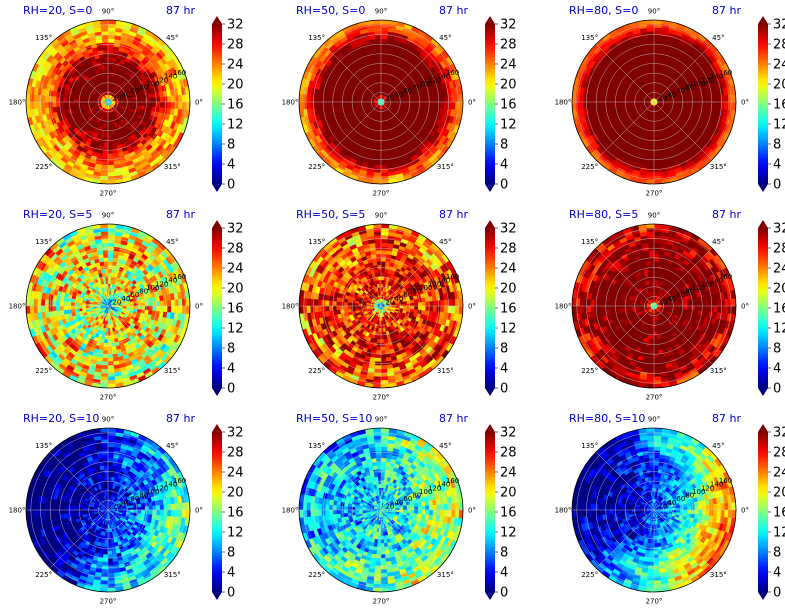 This screenshot has height=612, width=785. Describe the element at coordinates (143, 88) in the screenshot. I see `radial-tick-label: 80` at that location.